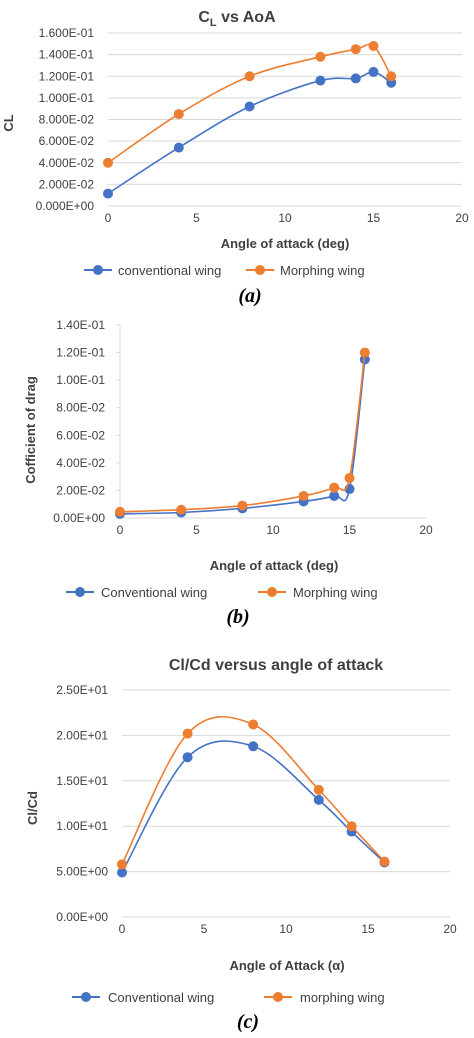  What do you see at coordinates (80, 325) in the screenshot?
I see `y-tick-label: 1.40E-01` at bounding box center [80, 325].